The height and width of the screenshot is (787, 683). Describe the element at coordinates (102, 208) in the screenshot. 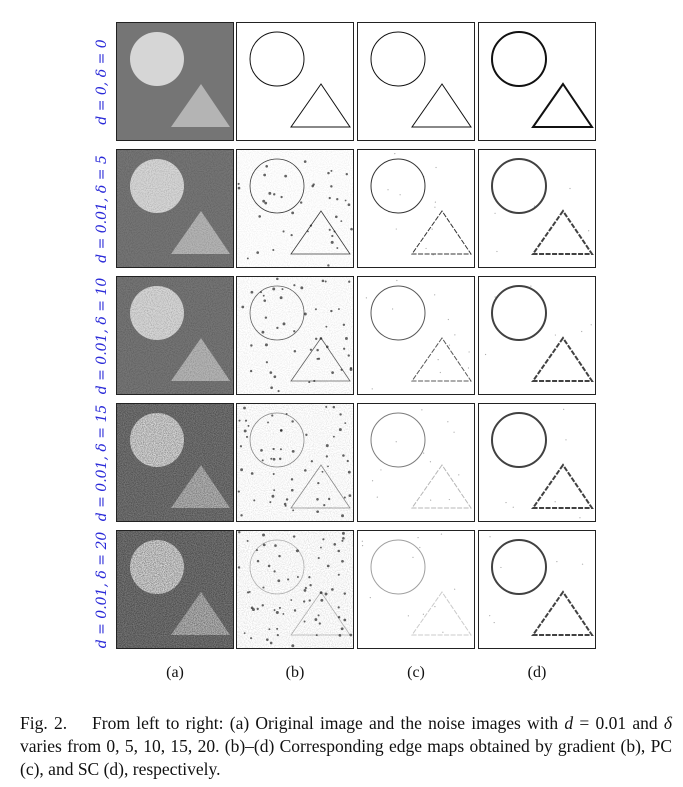

I see `row-label-2: d = 0.01, δ = 5` at that location.